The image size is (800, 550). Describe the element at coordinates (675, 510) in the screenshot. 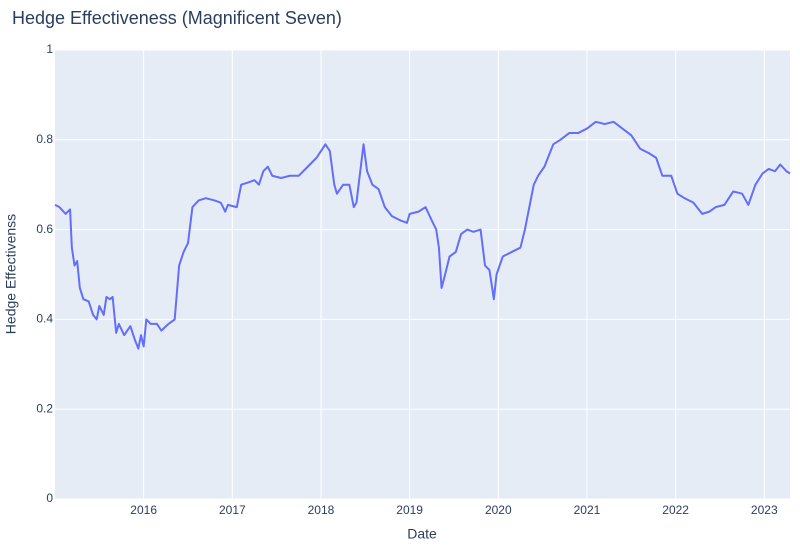

I see `x-tick-label: 2022` at that location.